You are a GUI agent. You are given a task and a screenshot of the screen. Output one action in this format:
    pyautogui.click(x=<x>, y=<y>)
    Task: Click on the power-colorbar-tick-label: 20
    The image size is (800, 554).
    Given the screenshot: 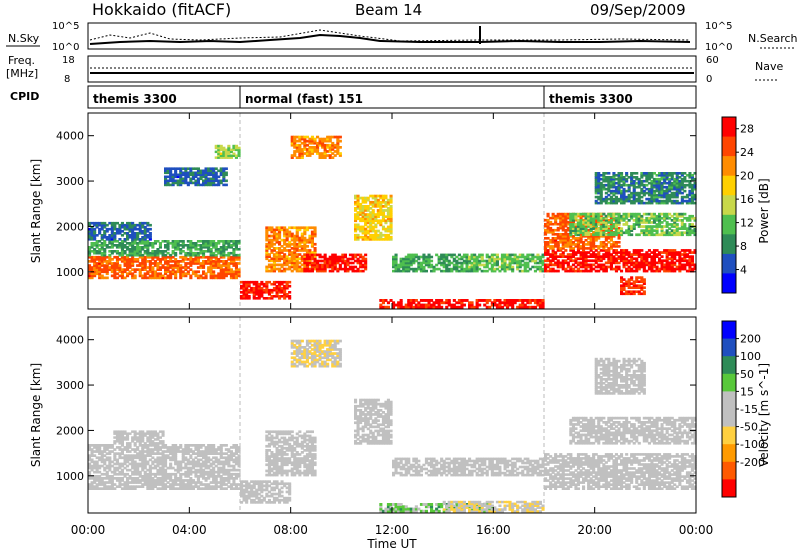 What is the action you would take?
    pyautogui.click(x=747, y=176)
    